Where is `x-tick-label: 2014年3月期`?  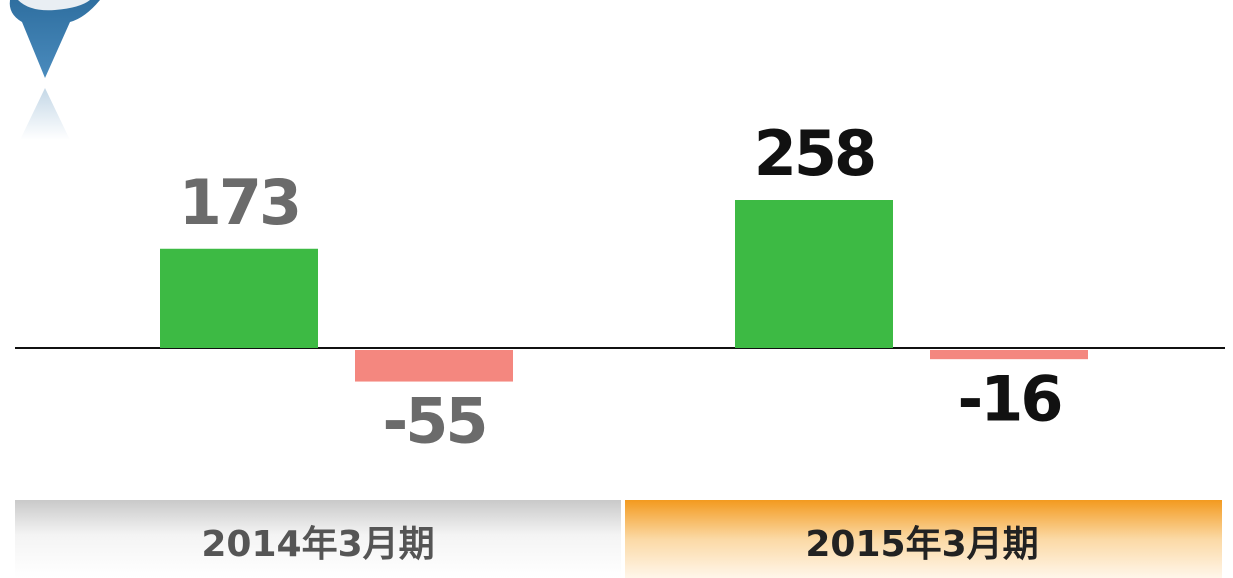 x-tick-label: 2014年3月期 is located at coordinates (317, 544).